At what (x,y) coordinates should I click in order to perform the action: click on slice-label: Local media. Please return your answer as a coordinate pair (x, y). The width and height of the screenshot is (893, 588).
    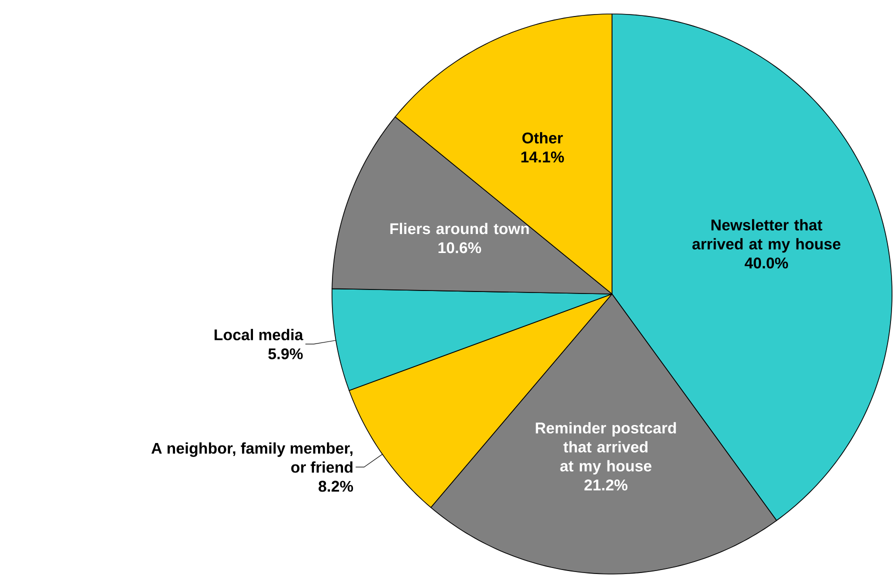
    Looking at the image, I should click on (259, 334).